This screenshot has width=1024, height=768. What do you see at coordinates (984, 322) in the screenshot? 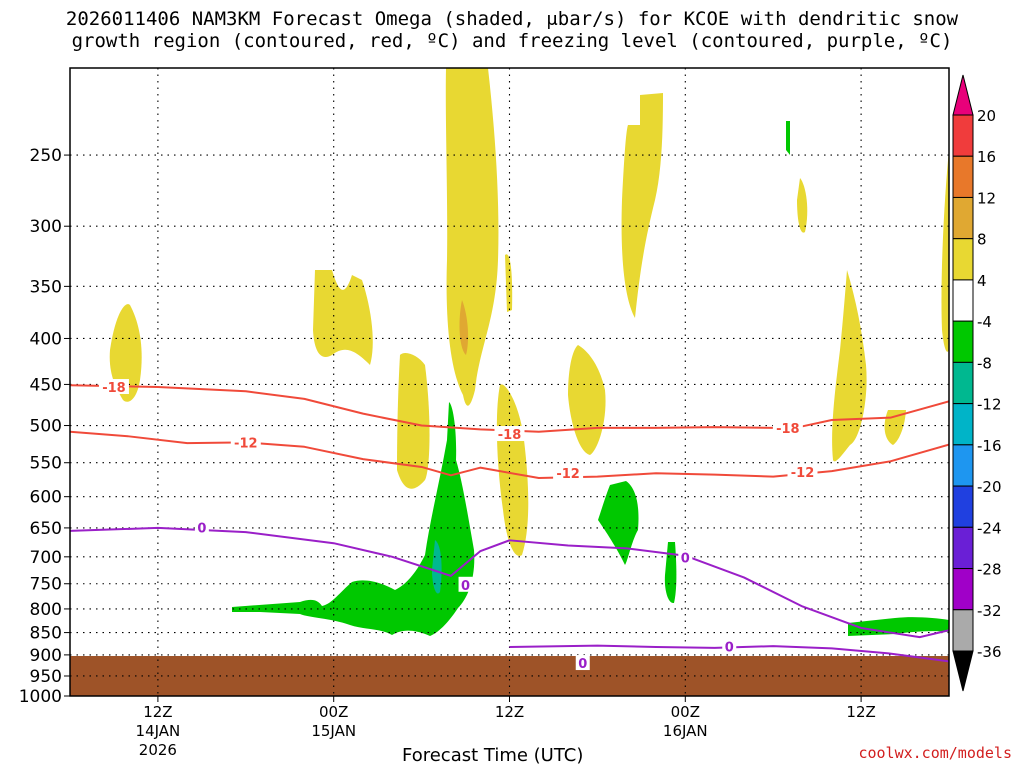
I see `colorbar-label: -4` at bounding box center [984, 322].